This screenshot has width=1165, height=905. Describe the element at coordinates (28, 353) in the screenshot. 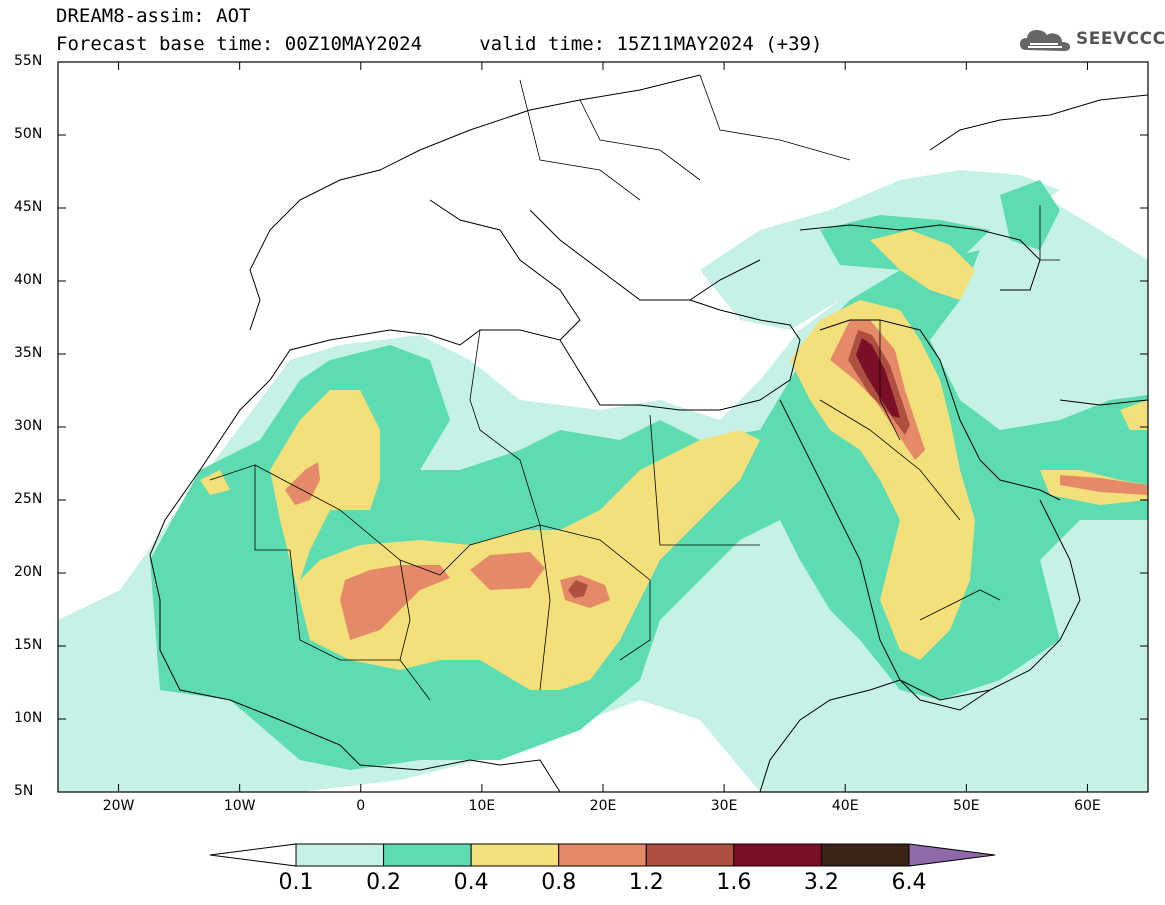

I see `lat-label: 35N` at that location.